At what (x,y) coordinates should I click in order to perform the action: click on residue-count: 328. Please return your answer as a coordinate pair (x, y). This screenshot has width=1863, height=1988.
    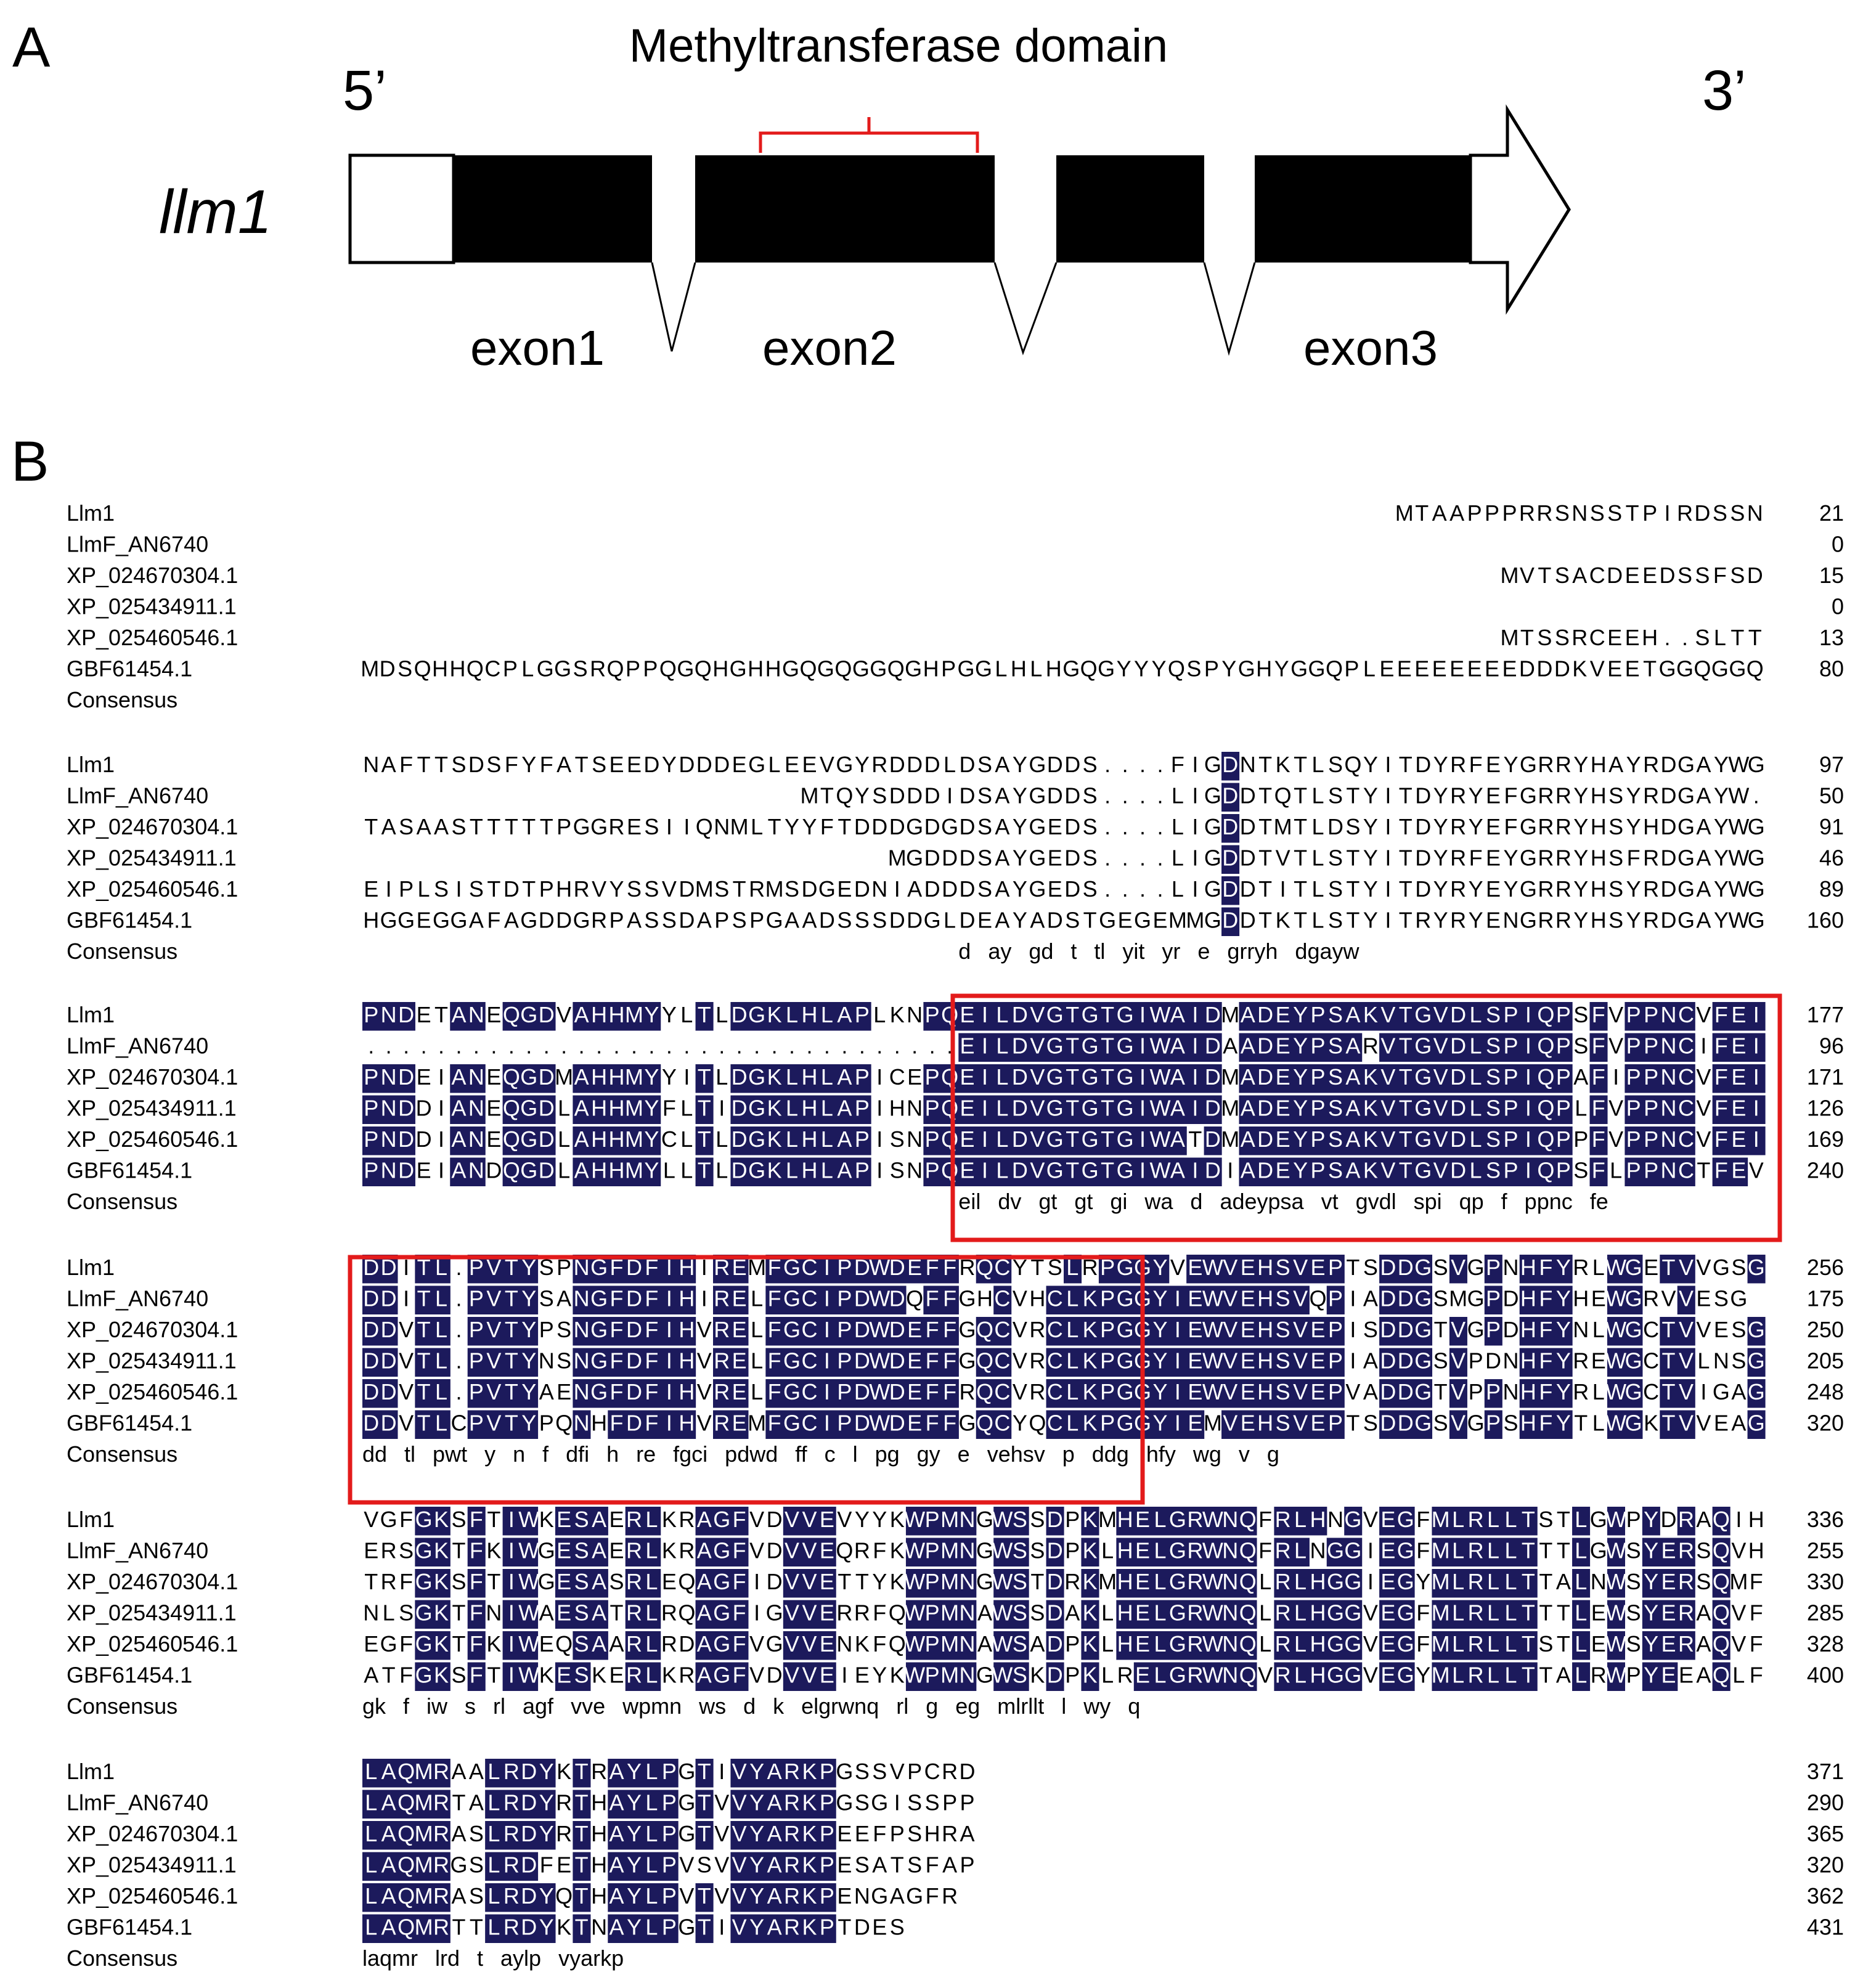
    Looking at the image, I should click on (1825, 1643).